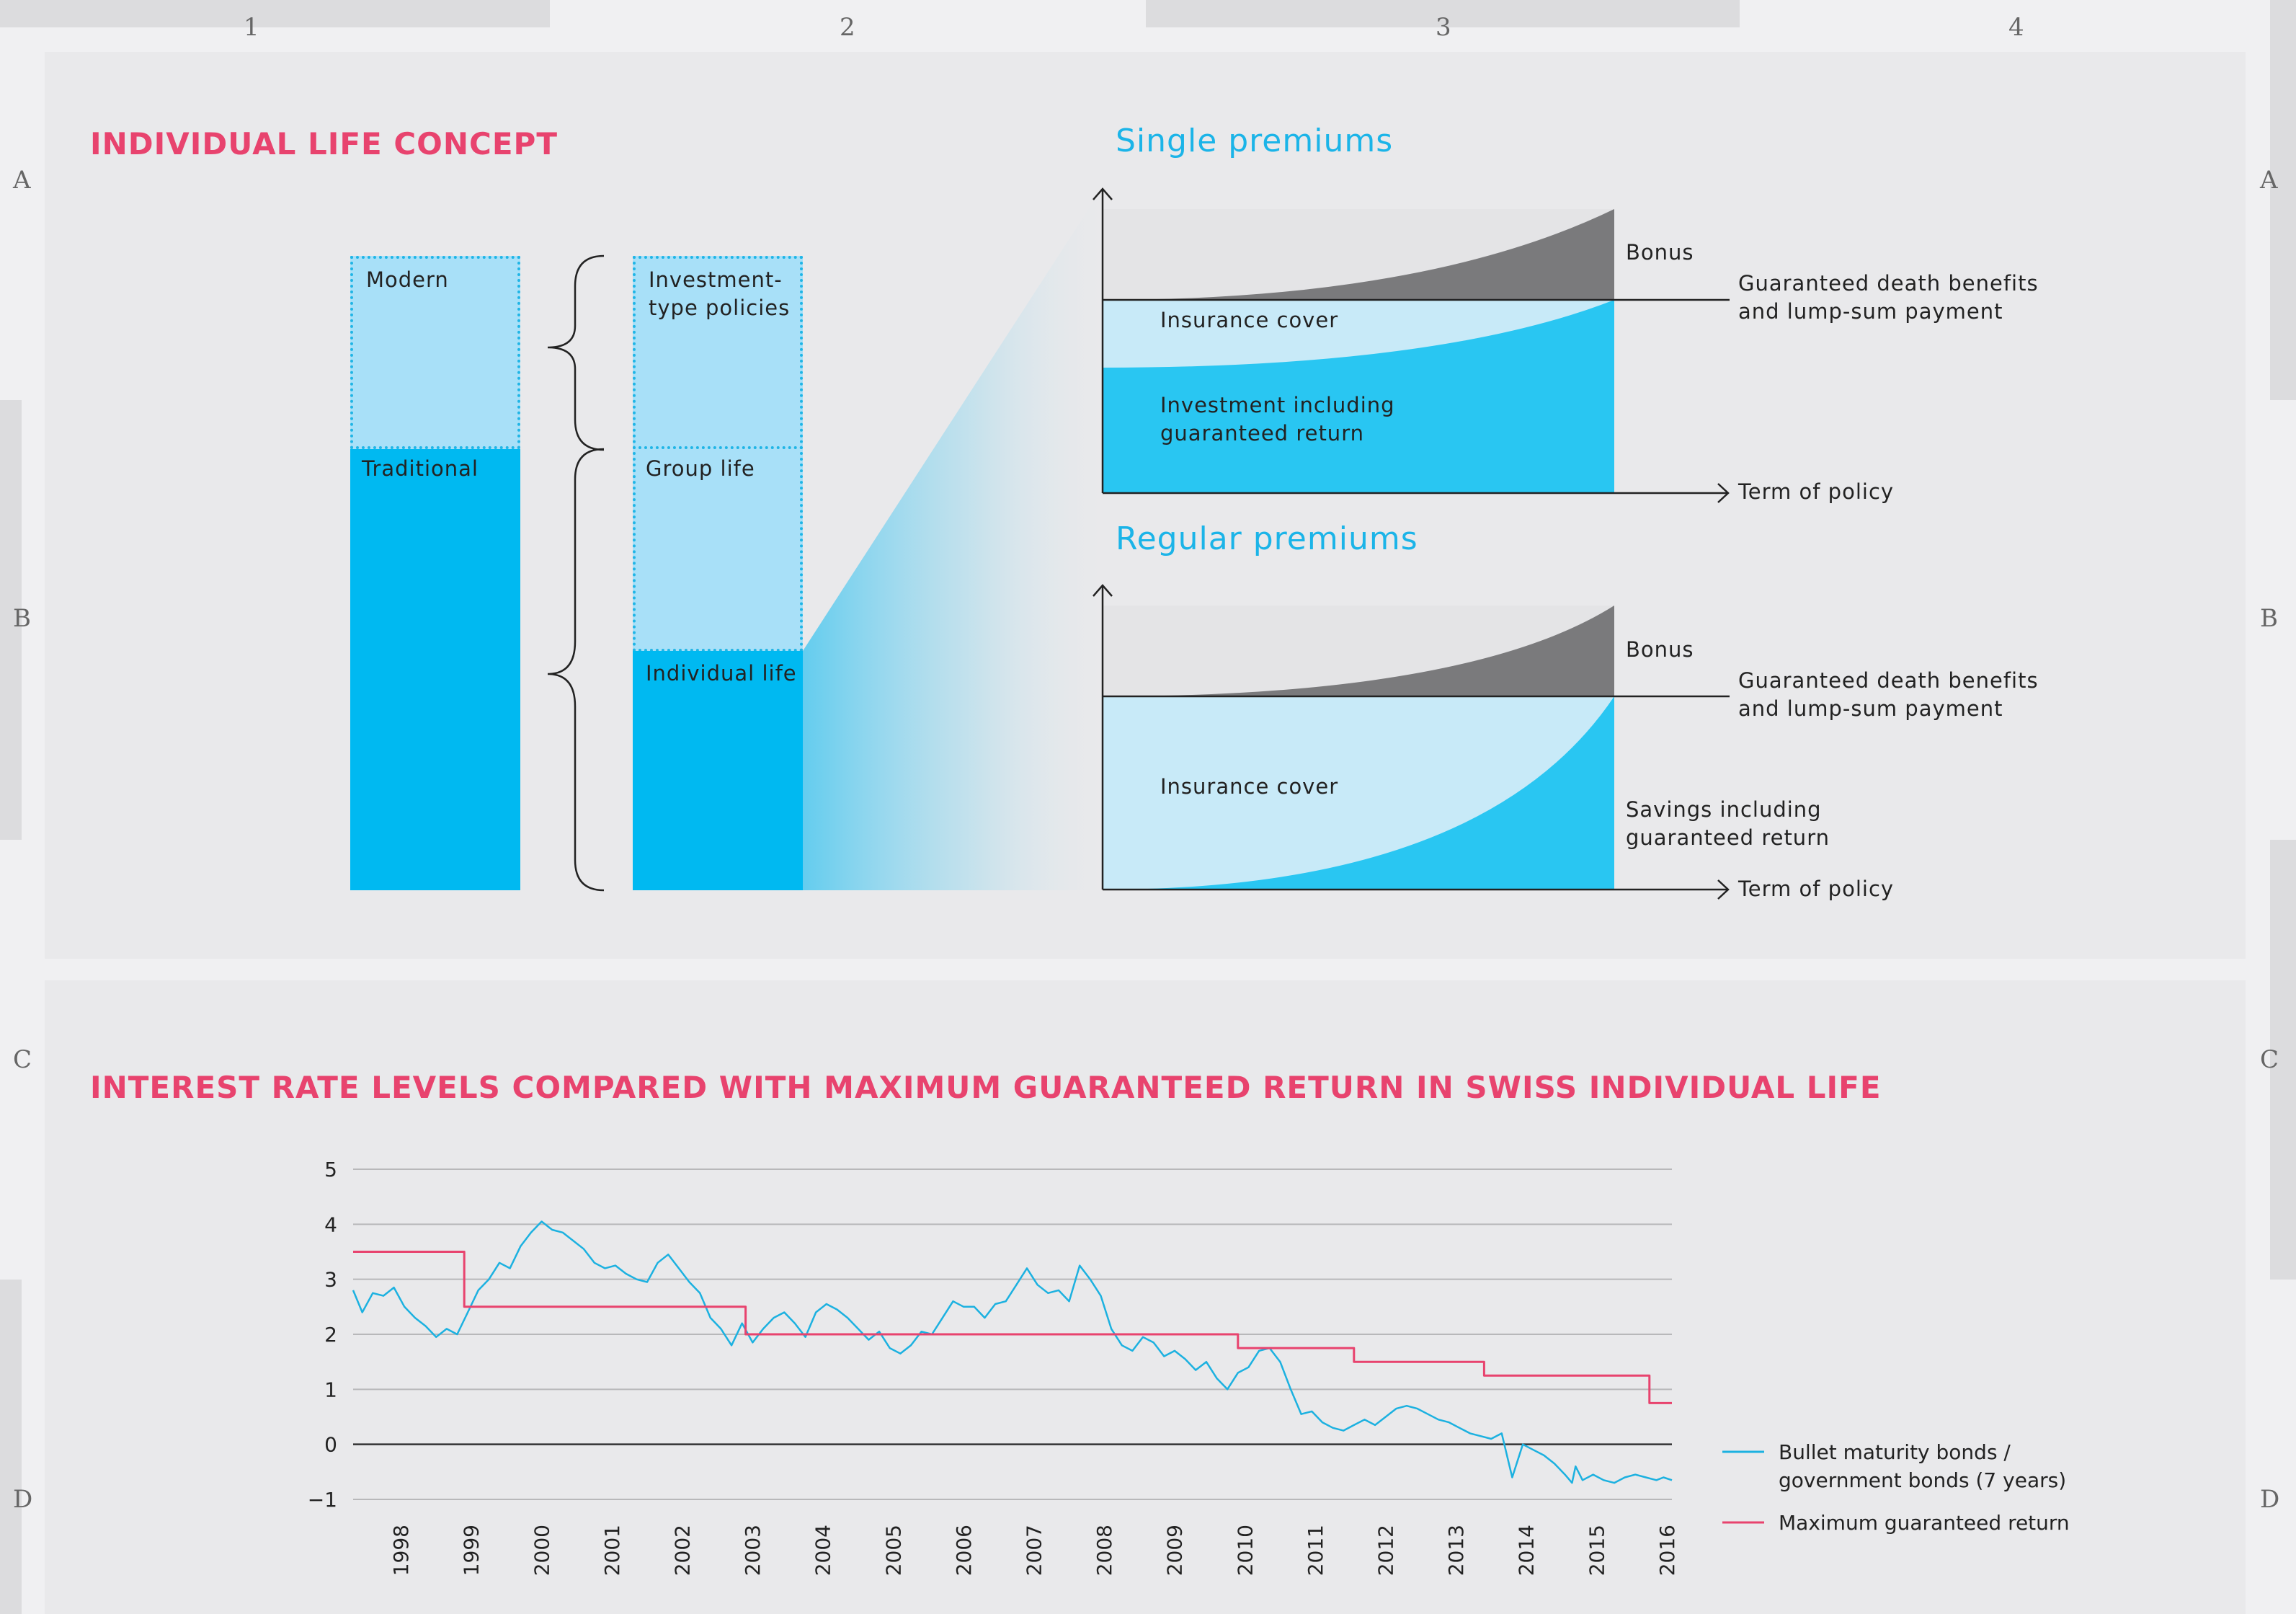  What do you see at coordinates (1667, 1550) in the screenshot?
I see `x-tick-label: 2016` at bounding box center [1667, 1550].